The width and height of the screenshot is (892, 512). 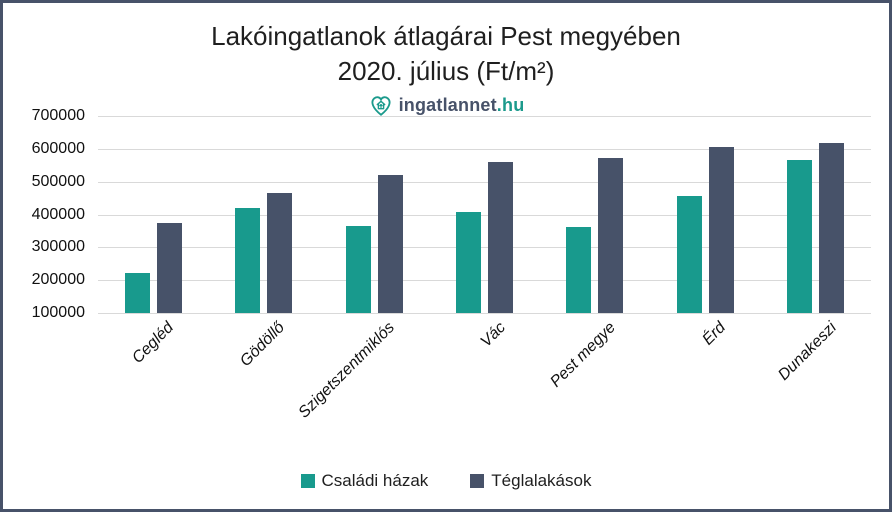 I want to click on chart-title-line2: 2020. július (Ft/m²), so click(x=446, y=71).